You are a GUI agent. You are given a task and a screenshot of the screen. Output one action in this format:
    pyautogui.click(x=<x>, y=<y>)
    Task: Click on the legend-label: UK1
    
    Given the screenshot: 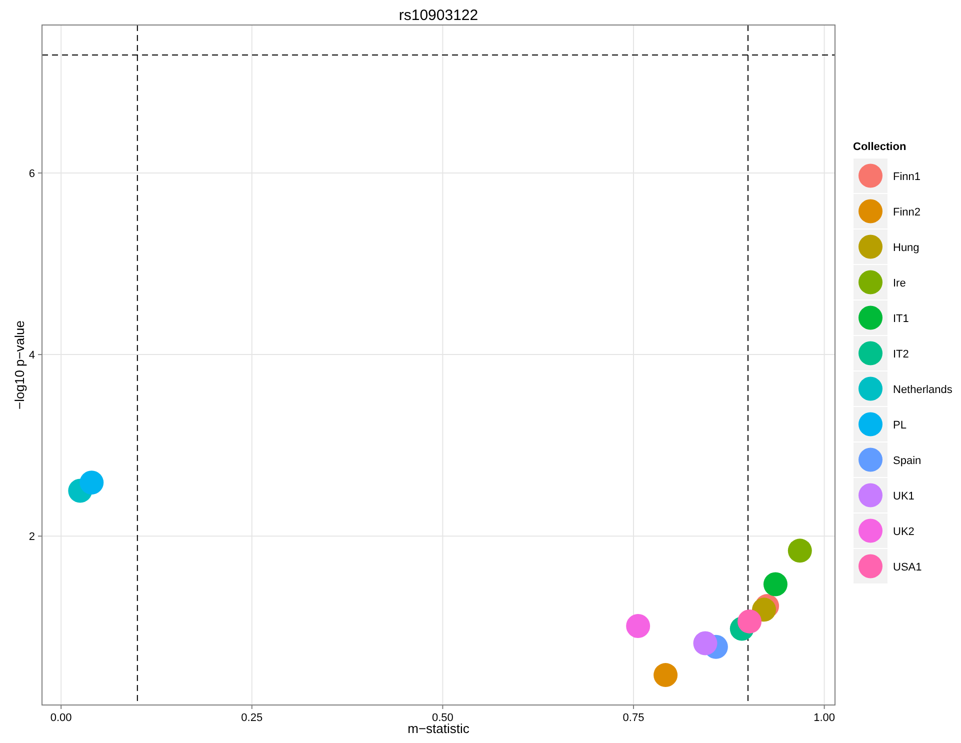 What is the action you would take?
    pyautogui.click(x=903, y=496)
    